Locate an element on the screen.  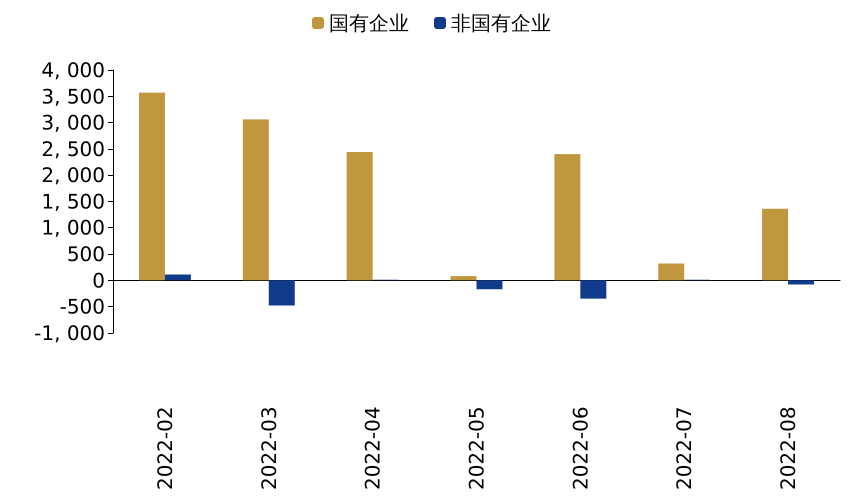
x-tick-label: 2022-04 is located at coordinates (372, 448).